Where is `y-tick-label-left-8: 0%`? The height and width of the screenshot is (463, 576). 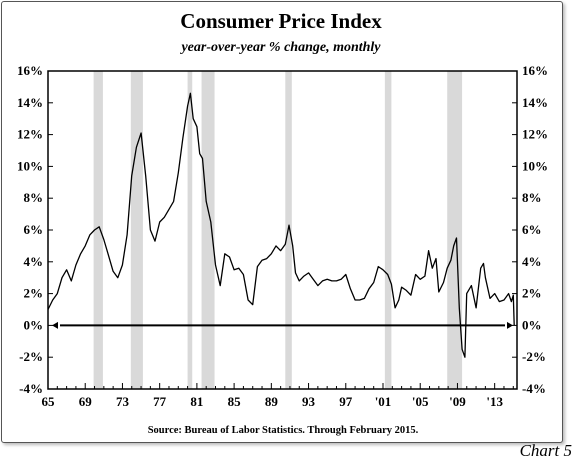 y-tick-label-left-8: 0% is located at coordinates (34, 324).